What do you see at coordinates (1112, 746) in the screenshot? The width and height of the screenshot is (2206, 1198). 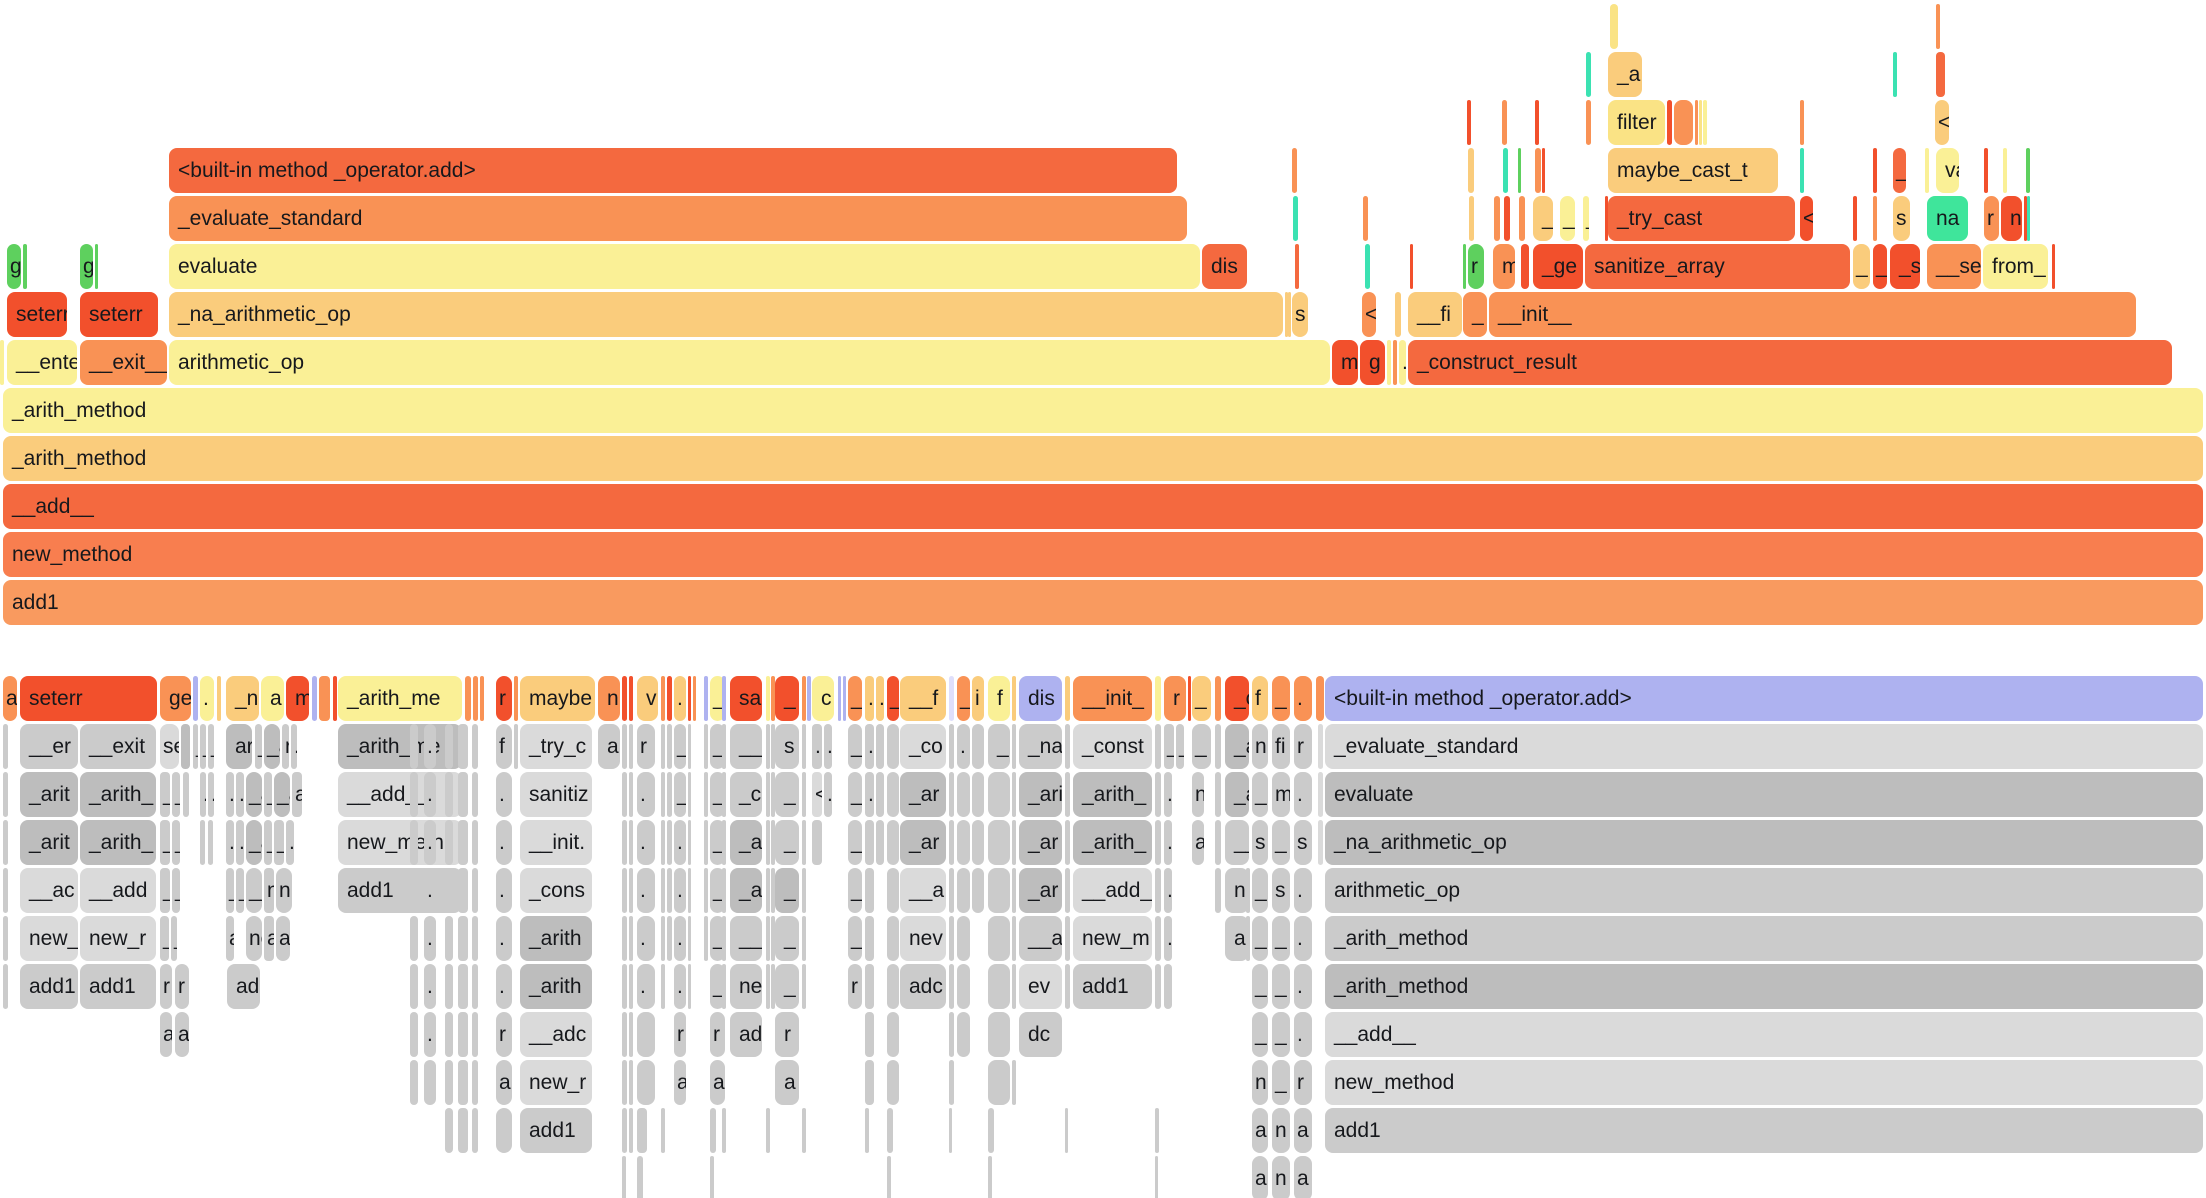 I see `flame-frame: _const` at bounding box center [1112, 746].